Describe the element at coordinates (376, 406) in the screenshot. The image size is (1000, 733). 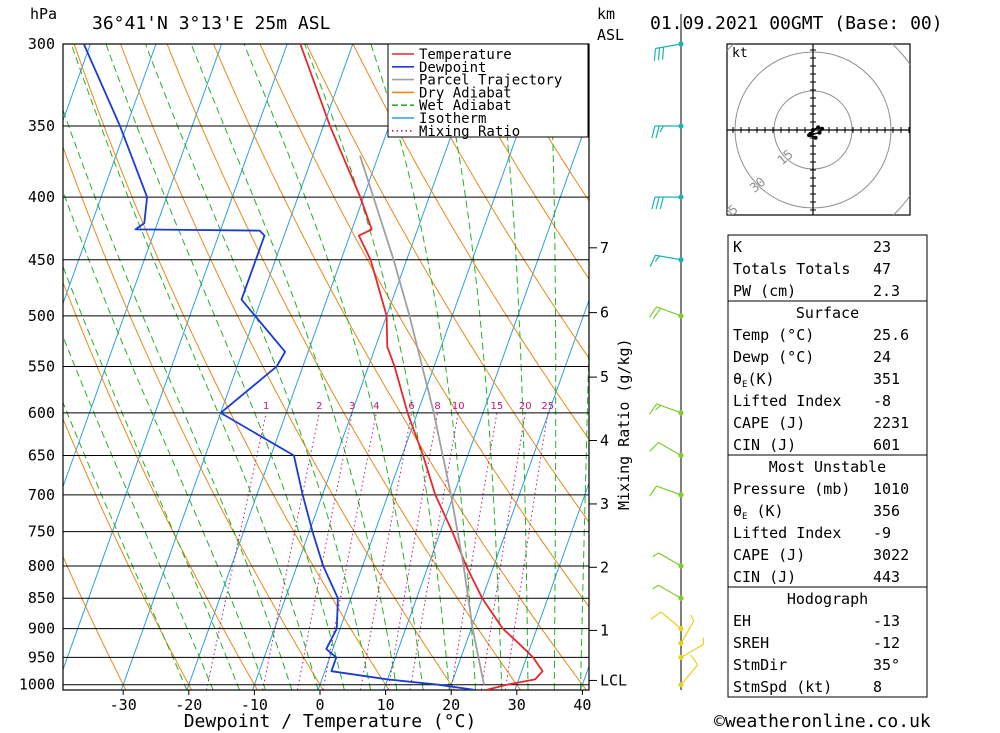
I see `mixing-ratio-label: 4` at that location.